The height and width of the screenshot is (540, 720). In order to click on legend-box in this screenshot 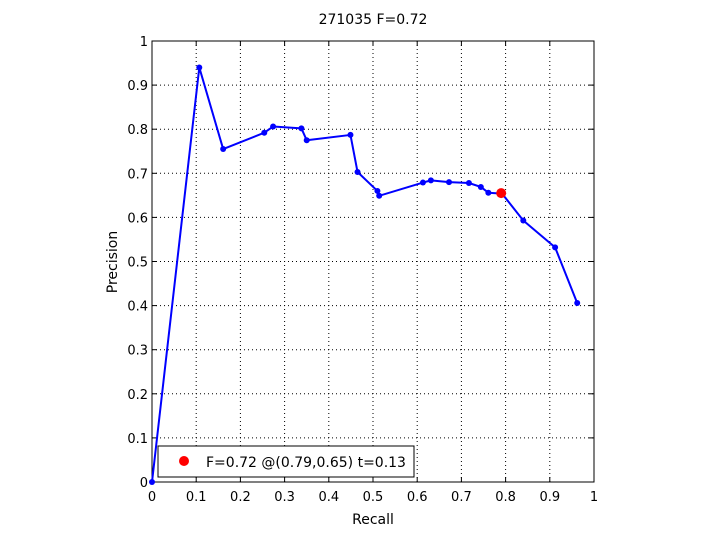, I will do `click(286, 461)`.